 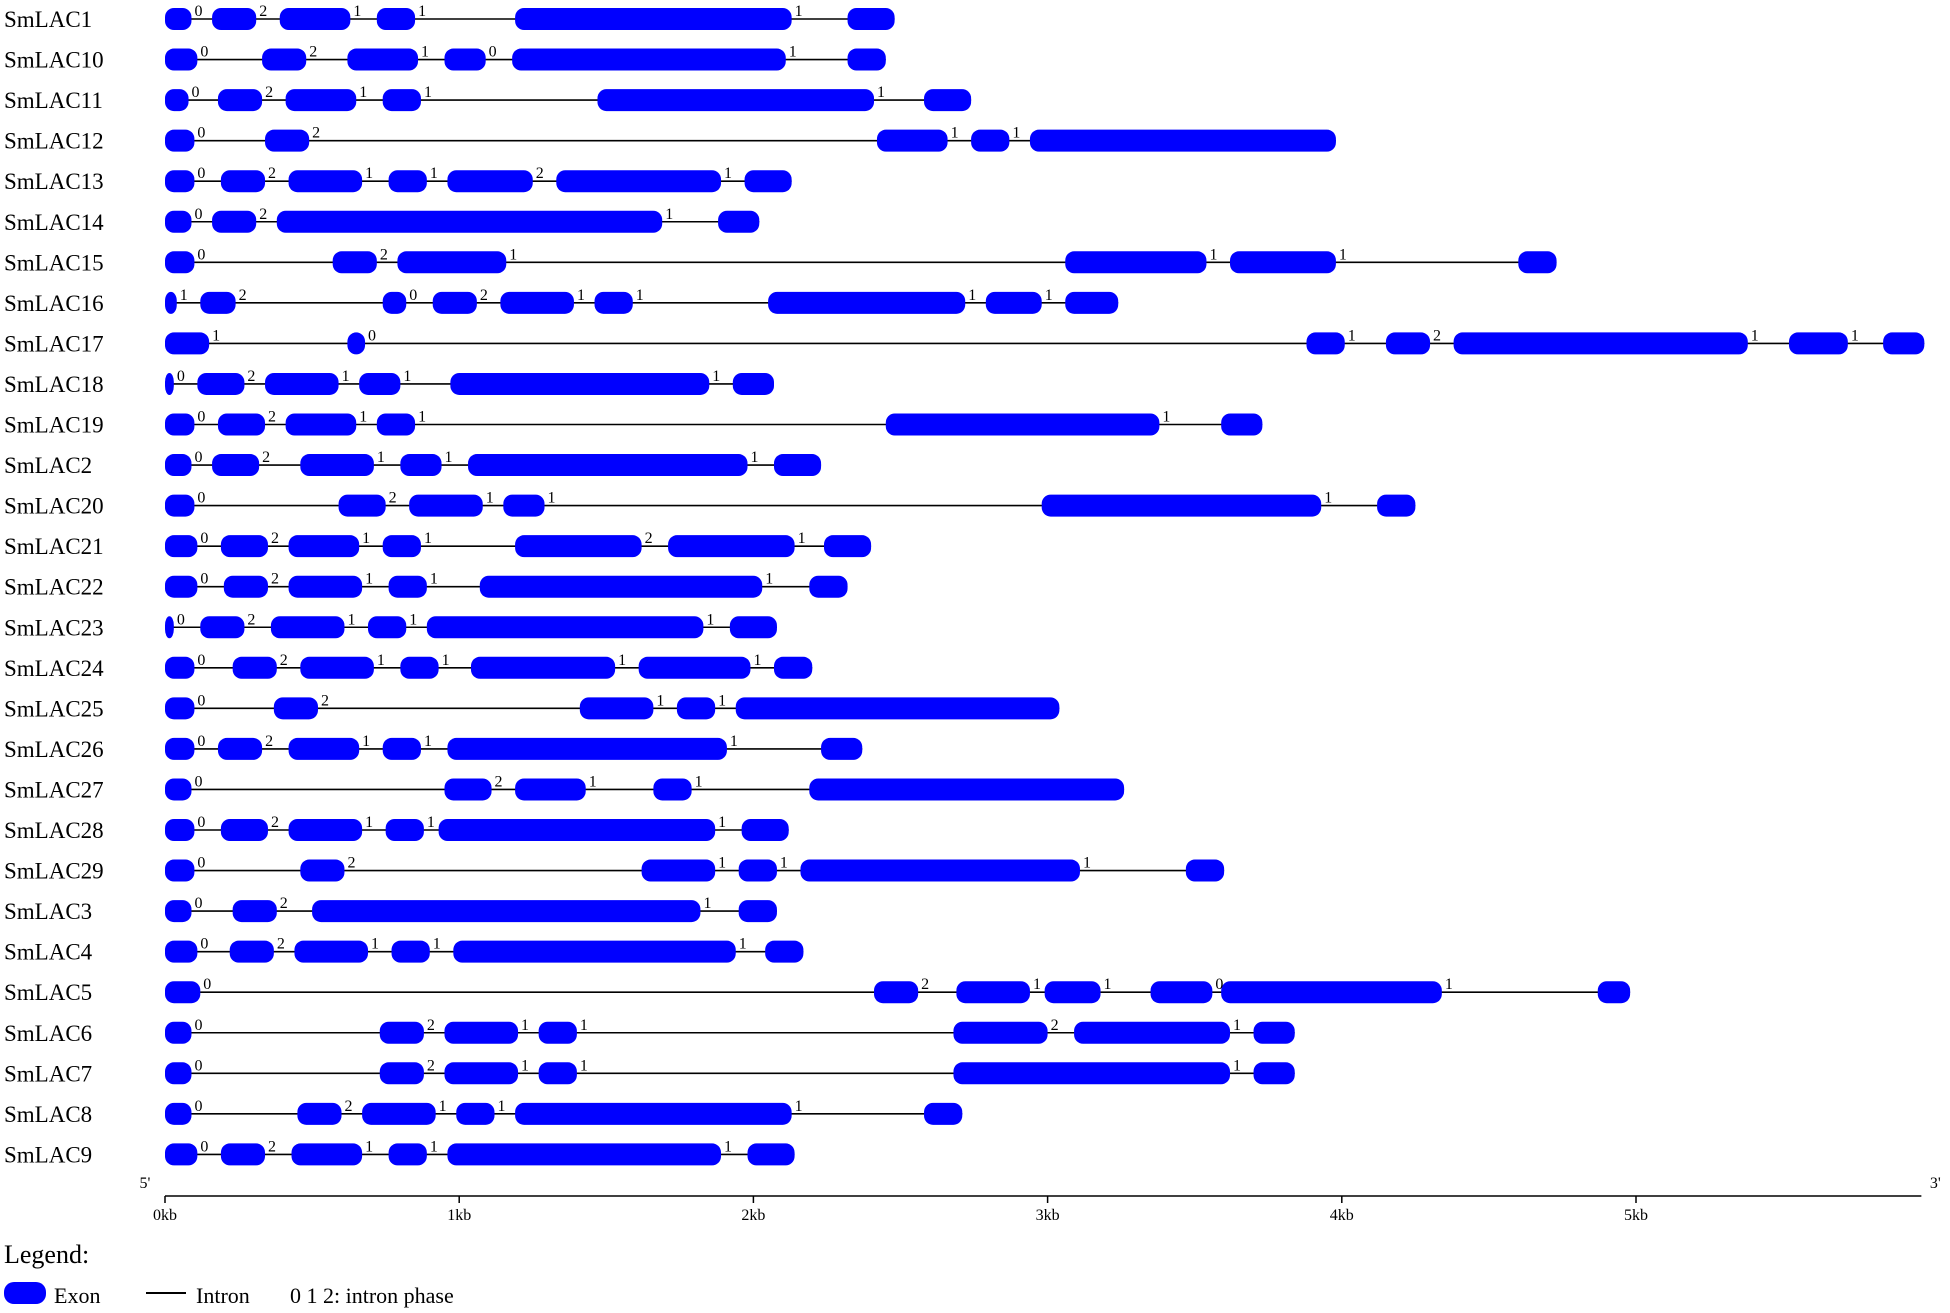 What do you see at coordinates (48, 1154) in the screenshot?
I see `gene-label: SmLAC9` at bounding box center [48, 1154].